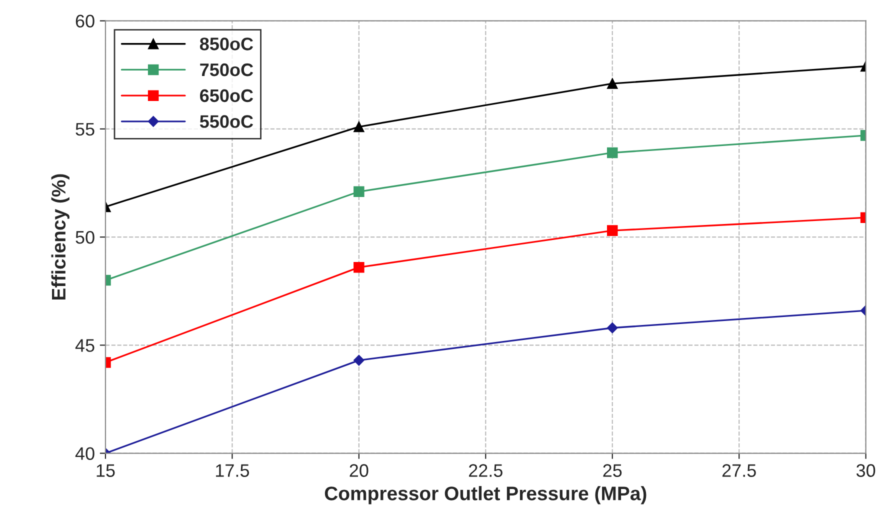 Image resolution: width=879 pixels, height=521 pixels. What do you see at coordinates (85, 237) in the screenshot?
I see `y-tick-label: 50` at bounding box center [85, 237].